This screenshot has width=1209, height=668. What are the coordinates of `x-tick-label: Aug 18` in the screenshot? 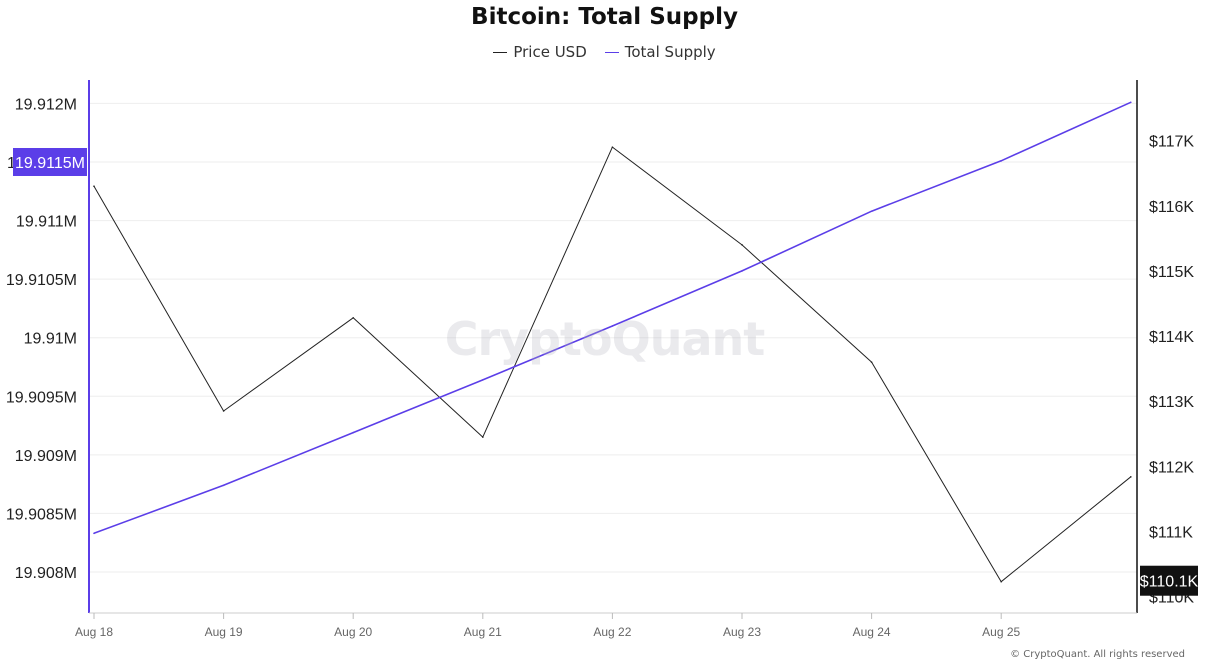 It's located at (94, 632).